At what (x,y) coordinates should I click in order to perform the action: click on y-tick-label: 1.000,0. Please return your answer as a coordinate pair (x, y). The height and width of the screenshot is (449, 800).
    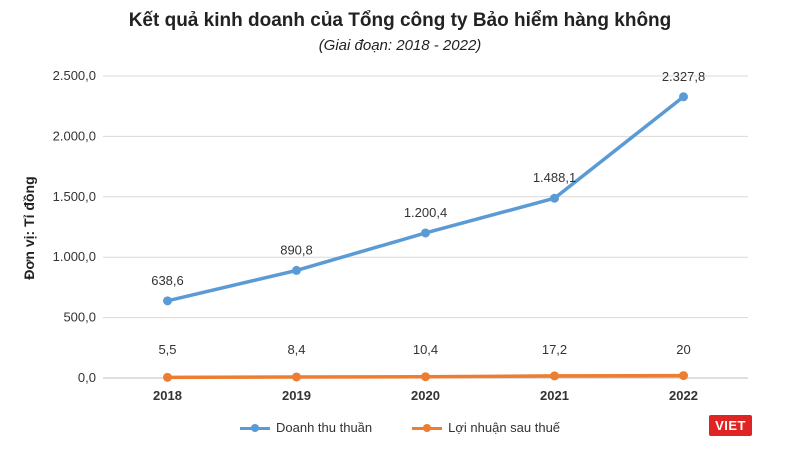
    Looking at the image, I should click on (74, 256).